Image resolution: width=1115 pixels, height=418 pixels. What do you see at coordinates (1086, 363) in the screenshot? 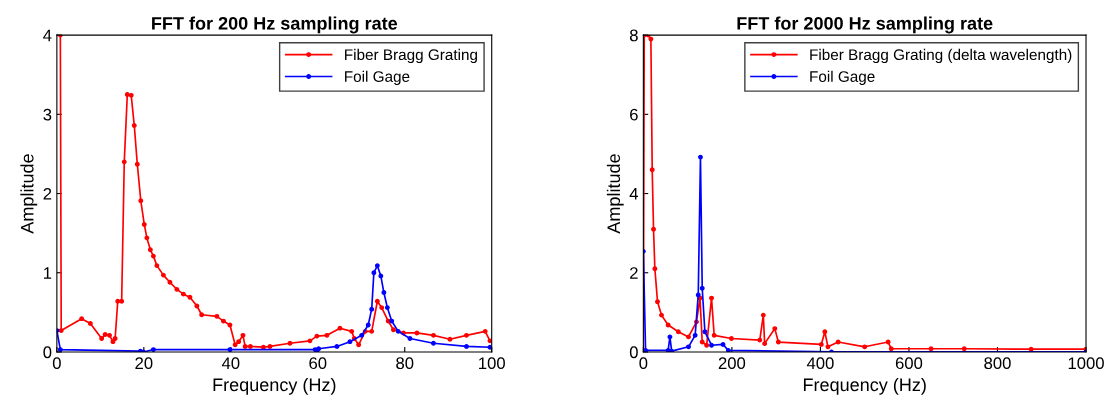
I see `x-tick-label: 1000` at bounding box center [1086, 363].